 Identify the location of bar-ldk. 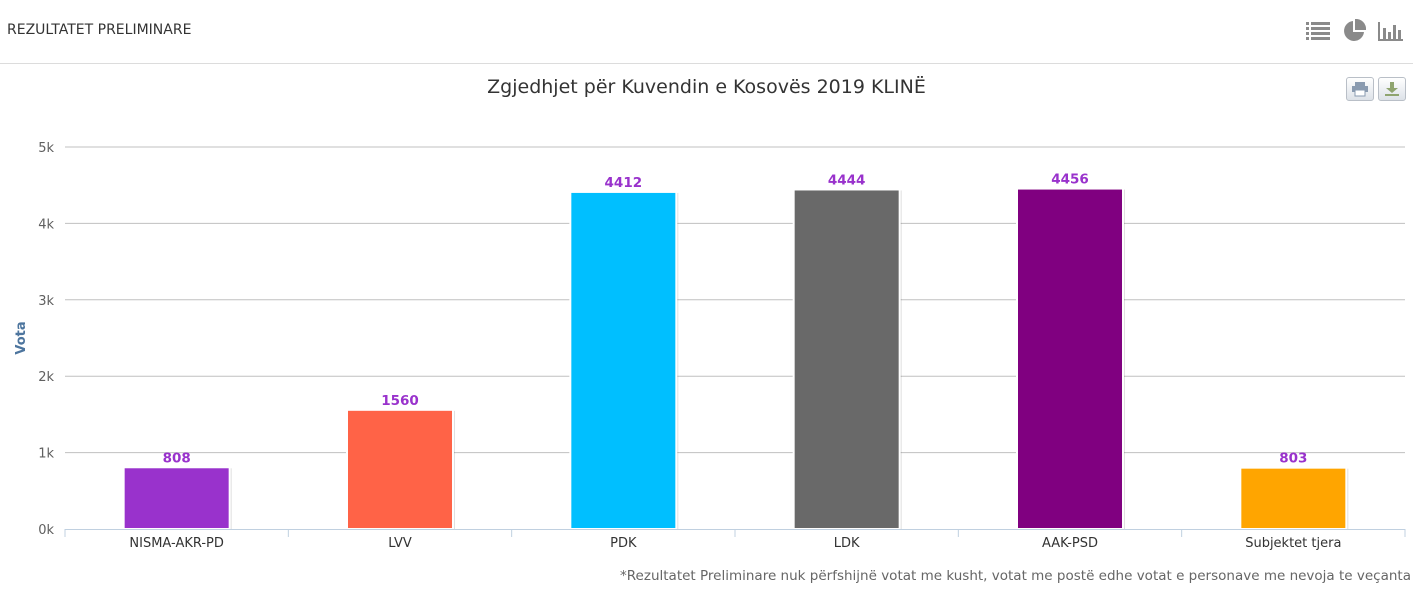
(846, 359).